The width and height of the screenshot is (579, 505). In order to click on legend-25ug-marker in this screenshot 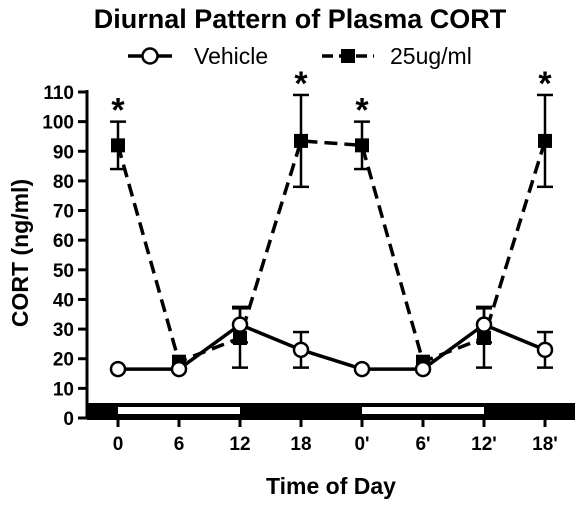, I will do `click(348, 56)`.